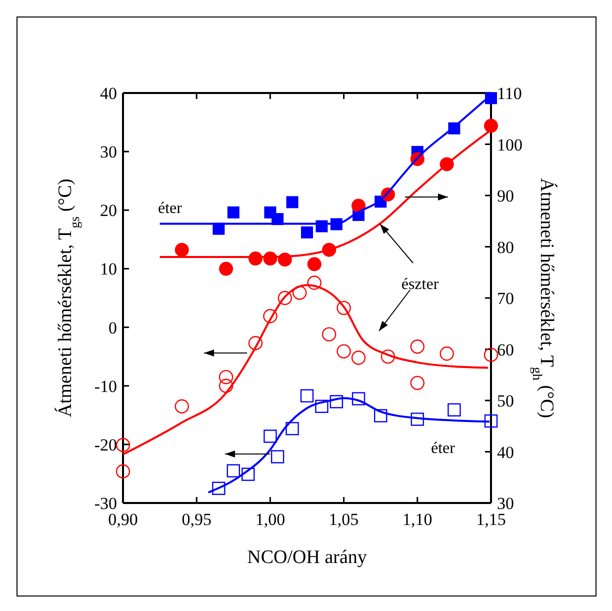 The image size is (612, 611). What do you see at coordinates (105, 386) in the screenshot?
I see `y-tick-label: -10` at bounding box center [105, 386].